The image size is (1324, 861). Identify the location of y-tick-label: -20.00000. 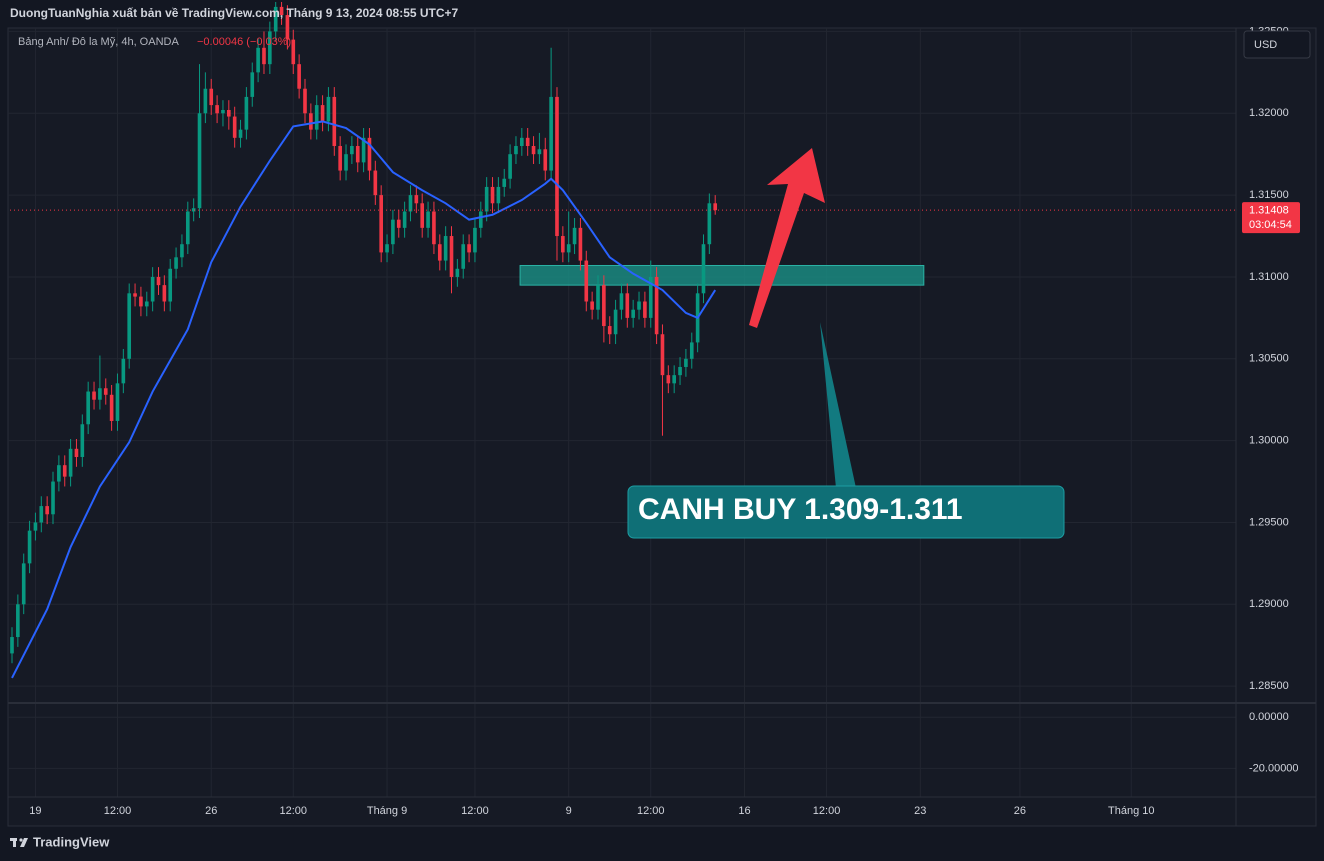
(1274, 768).